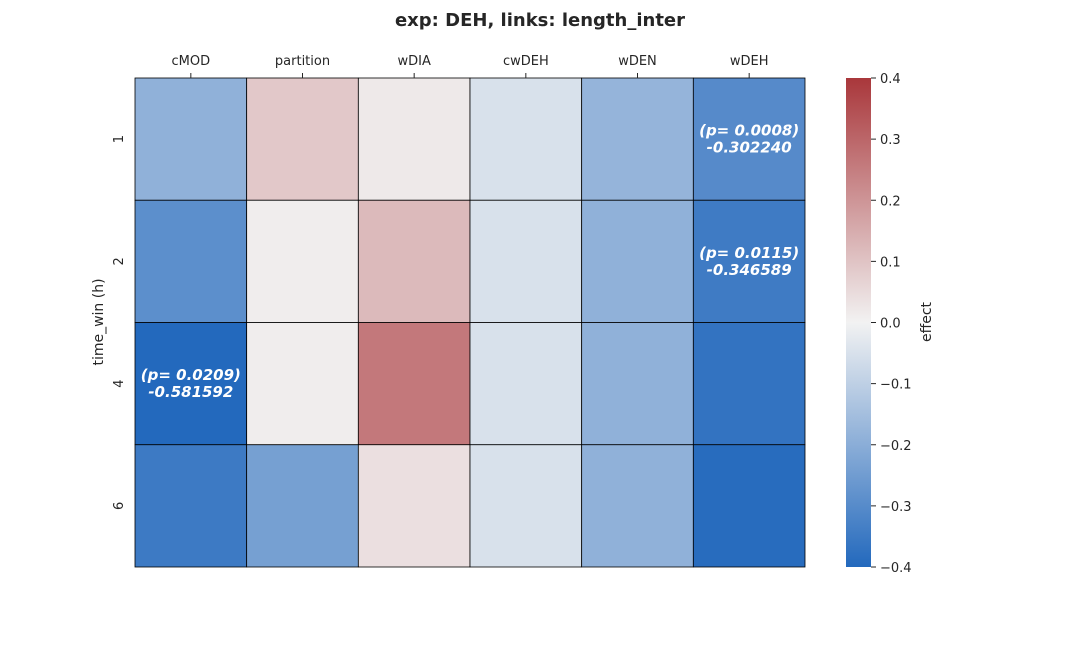 The width and height of the screenshot is (1080, 648). What do you see at coordinates (638, 261) in the screenshot?
I see `heatmap-cell-r2-wDEN` at bounding box center [638, 261].